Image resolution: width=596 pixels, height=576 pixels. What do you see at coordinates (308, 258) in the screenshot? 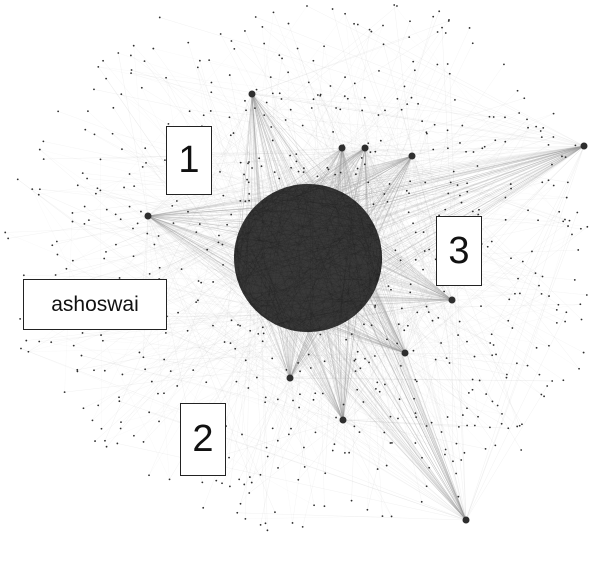
I see `dense-core-cluster` at bounding box center [308, 258].